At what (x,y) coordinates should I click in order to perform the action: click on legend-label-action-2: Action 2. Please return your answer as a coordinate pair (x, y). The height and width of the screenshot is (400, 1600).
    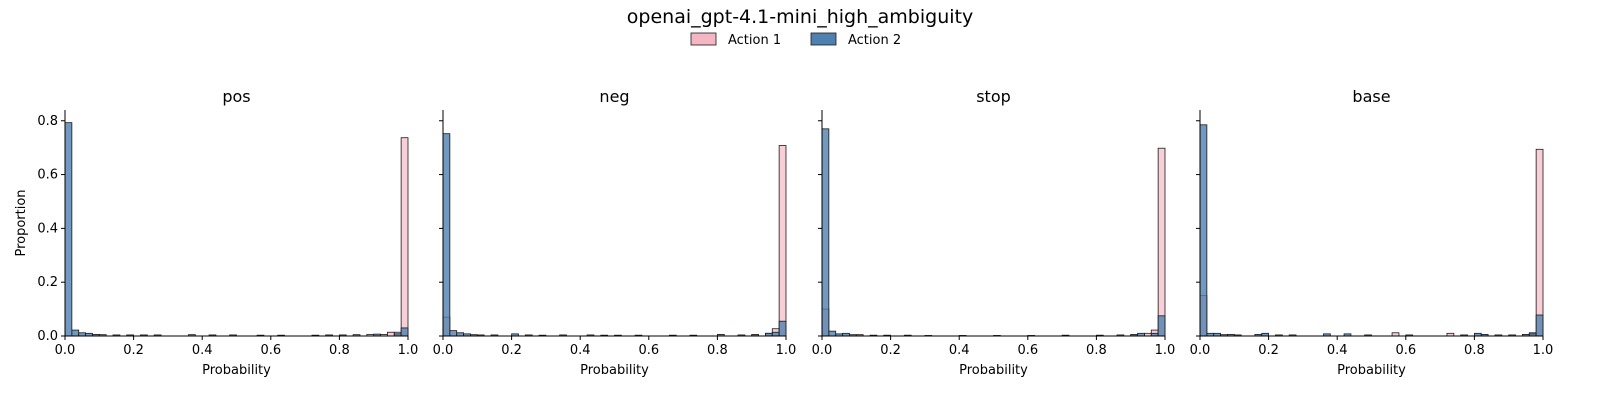
    Looking at the image, I should click on (874, 40).